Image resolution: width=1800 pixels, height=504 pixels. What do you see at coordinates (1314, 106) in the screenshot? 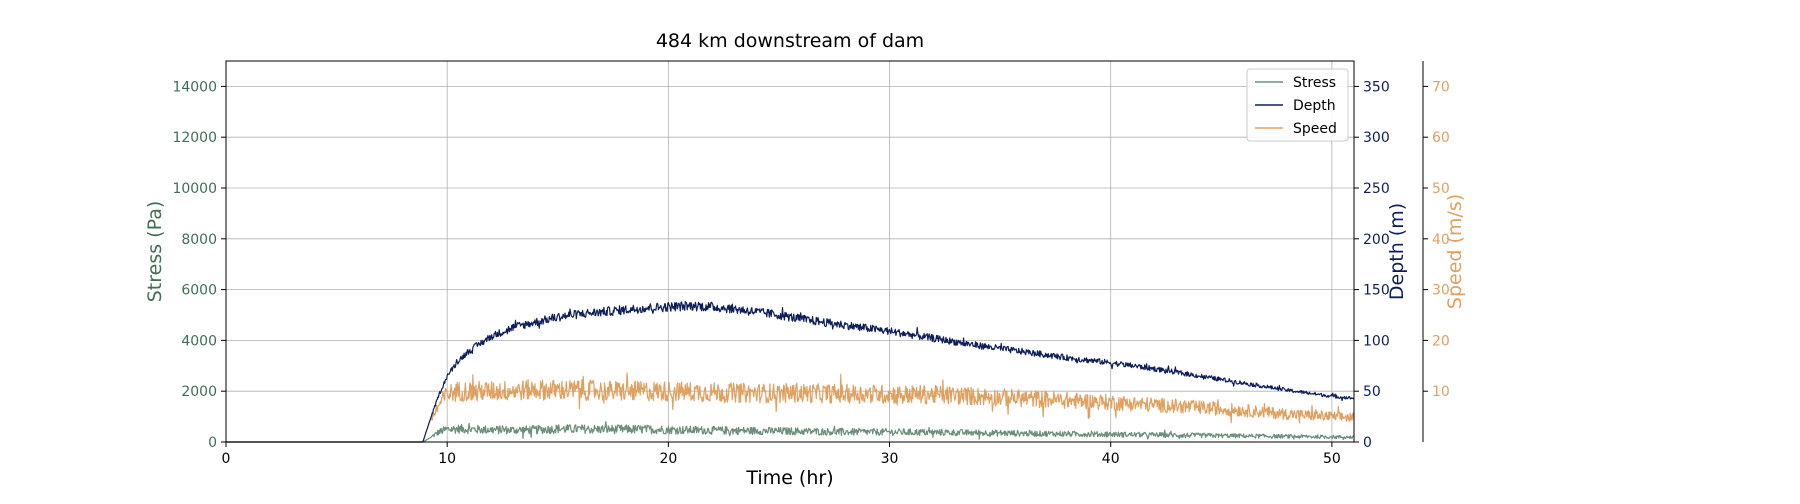
I see `legend-label-depth: Depth` at bounding box center [1314, 106].